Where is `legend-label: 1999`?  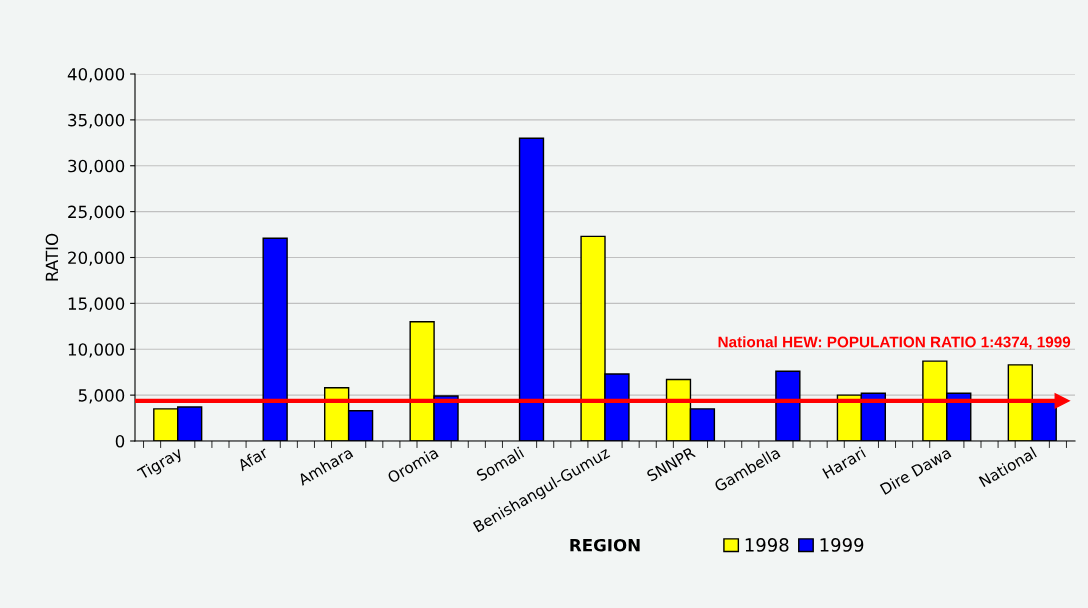 legend-label: 1999 is located at coordinates (842, 545).